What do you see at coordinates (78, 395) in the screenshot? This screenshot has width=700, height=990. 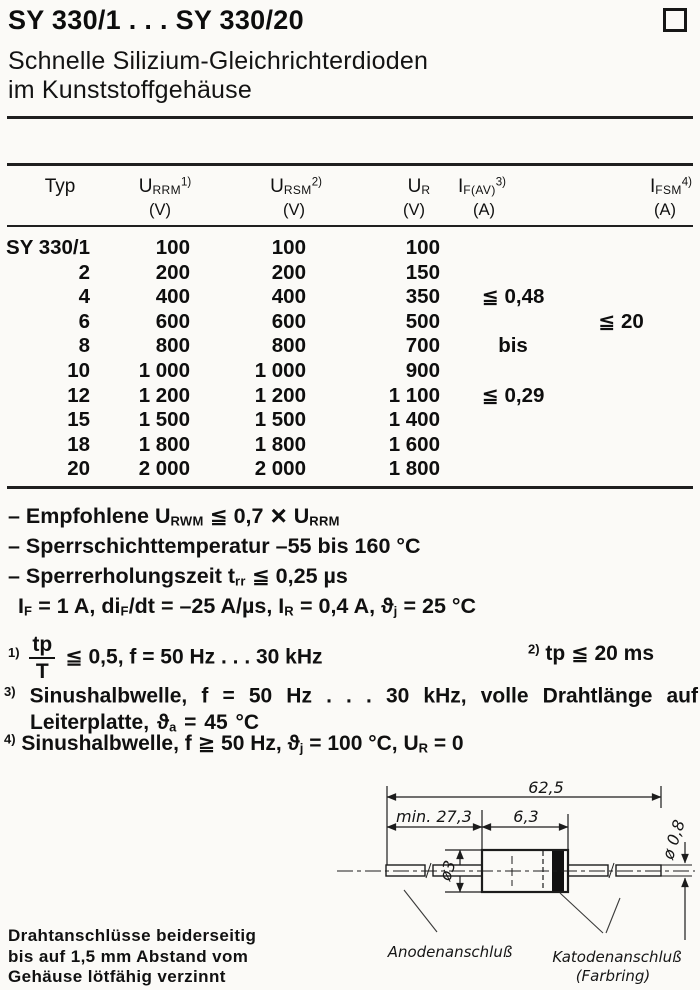 I see `table-cell: 12` at bounding box center [78, 395].